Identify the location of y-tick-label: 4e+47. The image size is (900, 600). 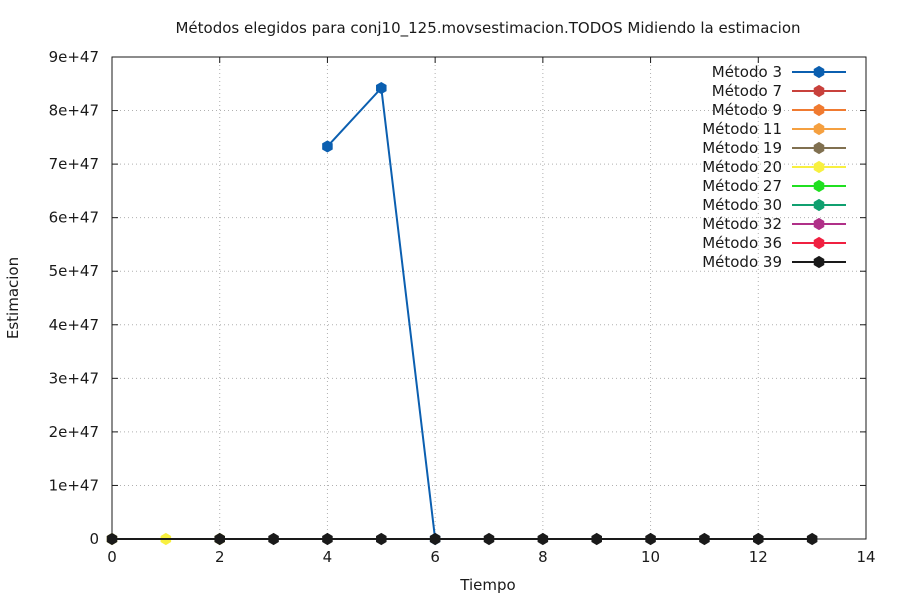
(74, 325).